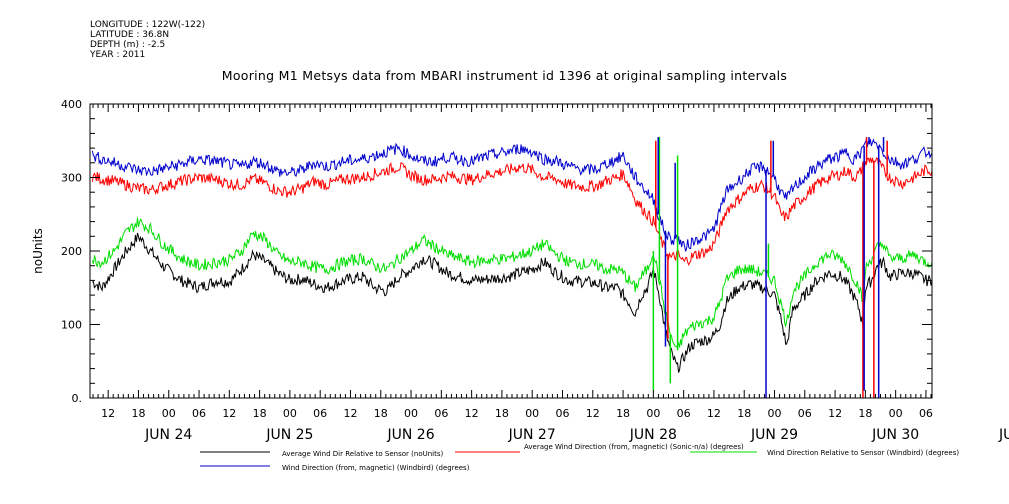 The image size is (1009, 504). I want to click on x-date-label: JUN 26, so click(410, 435).